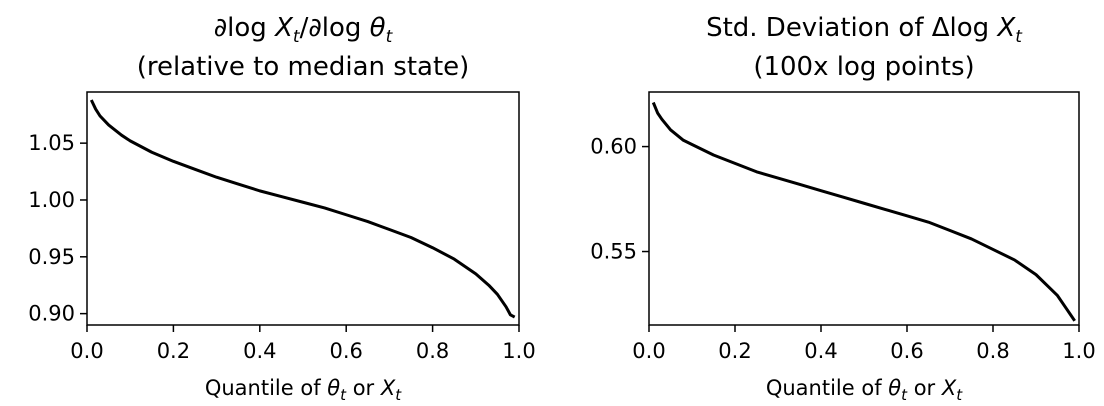  What do you see at coordinates (906, 351) in the screenshot?
I see `chart-2-x-tick-label: 0.6` at bounding box center [906, 351].